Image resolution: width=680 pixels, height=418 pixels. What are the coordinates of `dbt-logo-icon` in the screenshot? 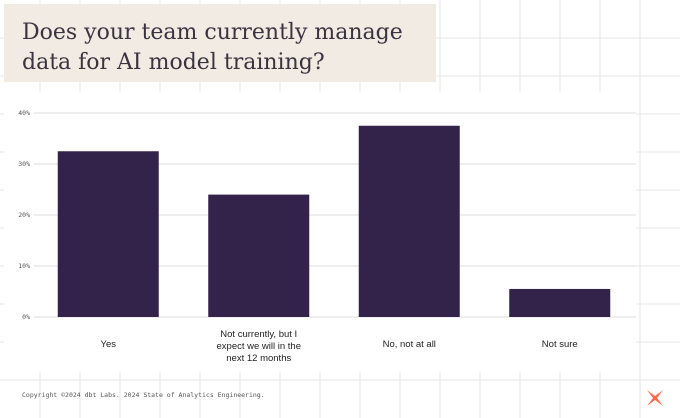 It's located at (655, 398).